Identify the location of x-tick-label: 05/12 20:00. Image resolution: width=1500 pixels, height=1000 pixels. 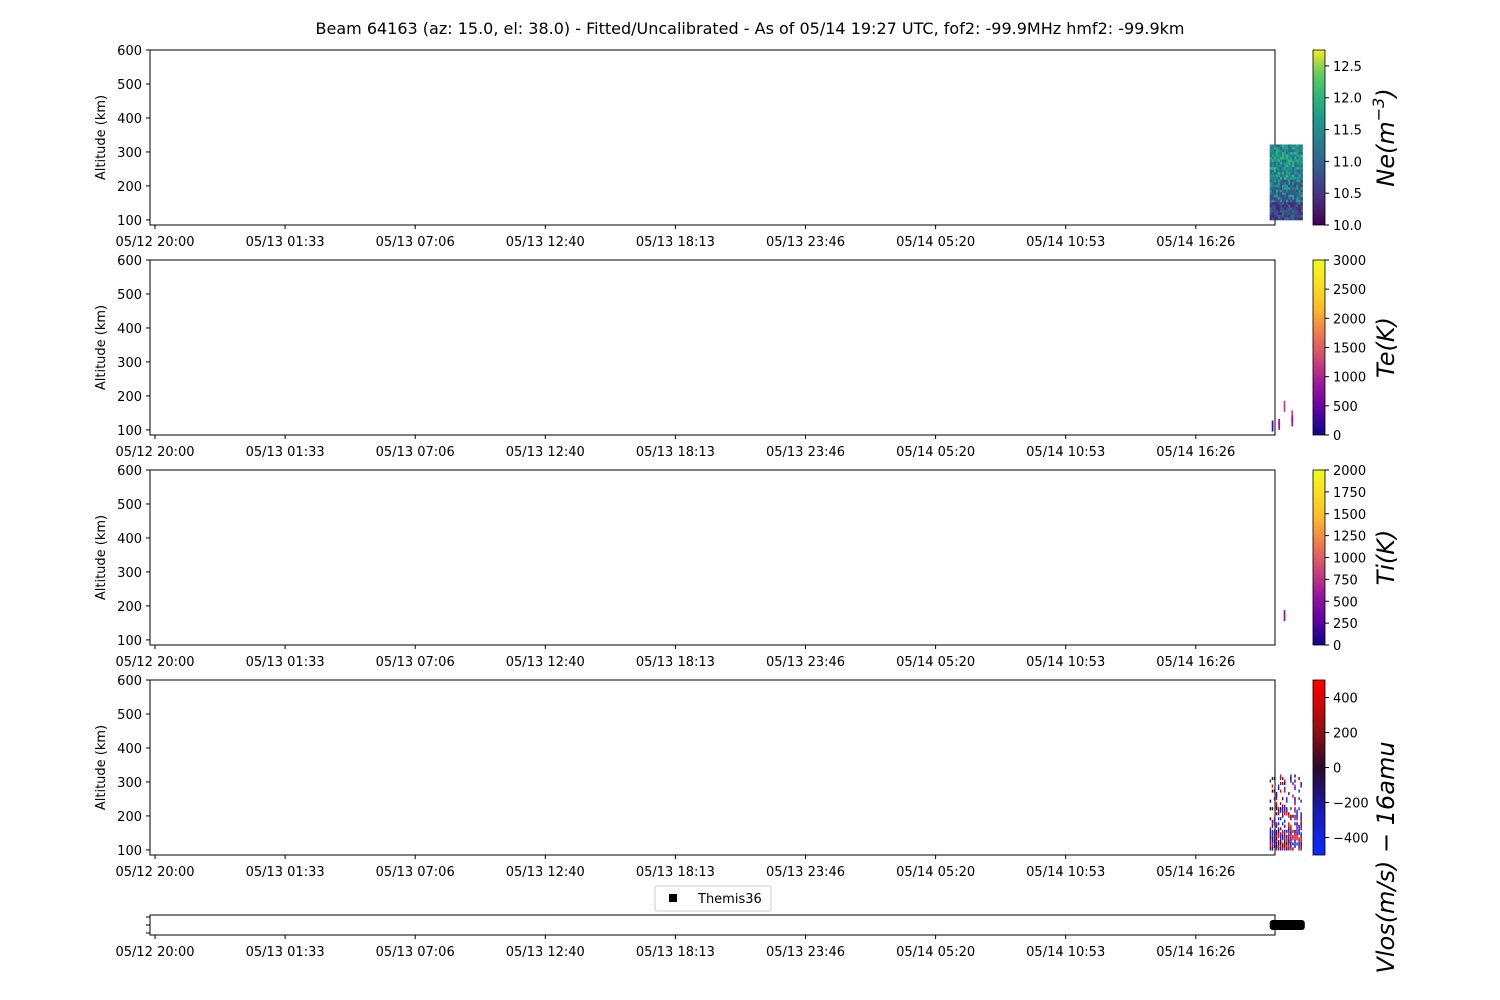
(154, 452).